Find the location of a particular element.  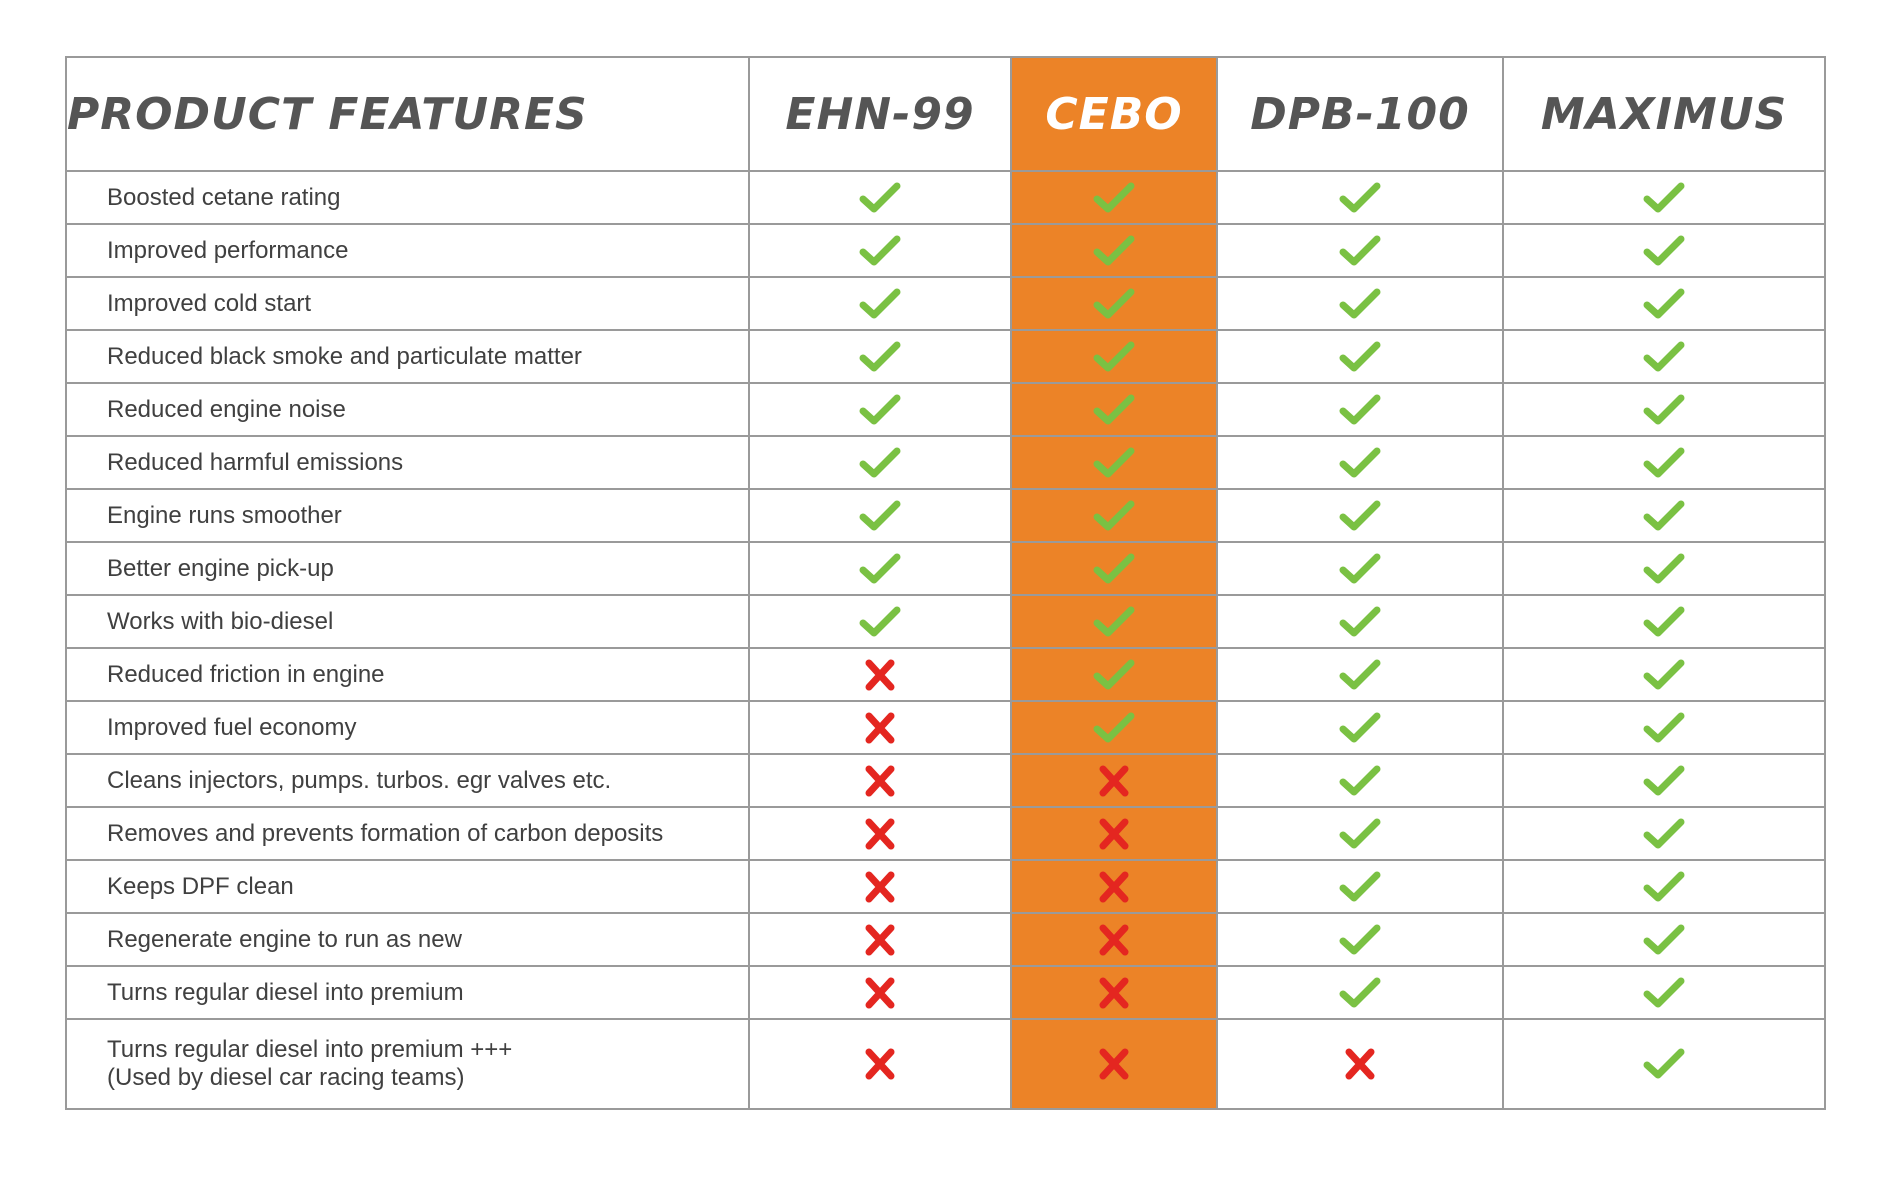

feature-cell: Reduced engine noise is located at coordinates (407, 409).